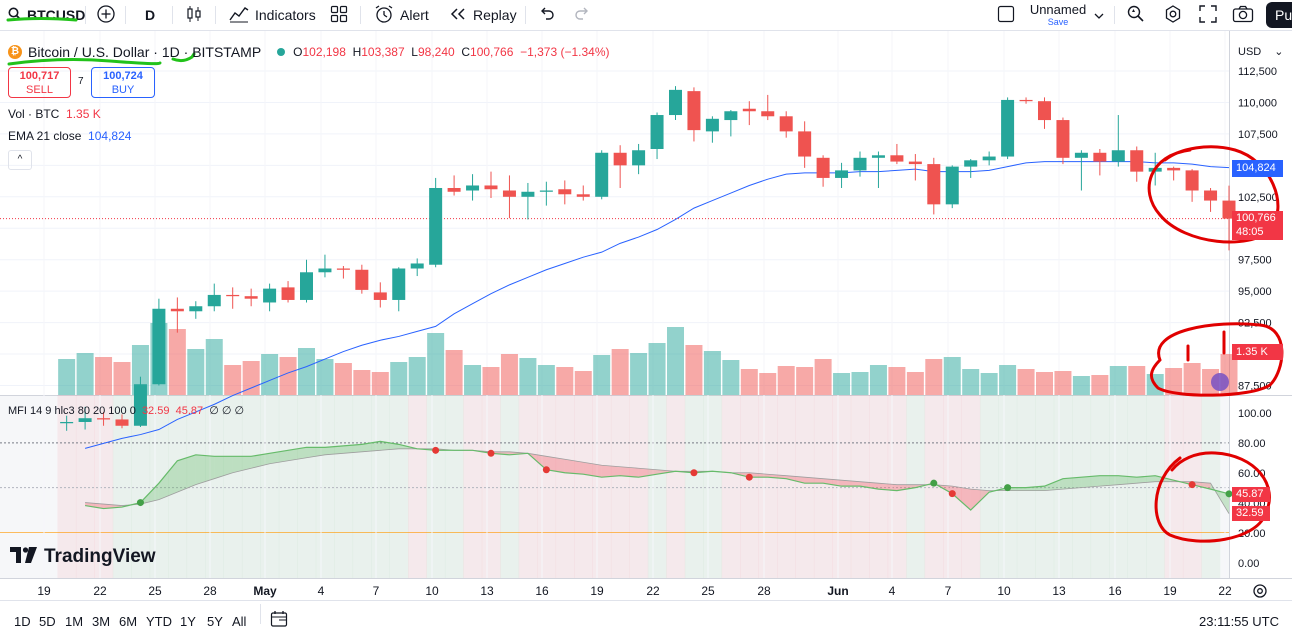 The width and height of the screenshot is (1292, 644). What do you see at coordinates (279, 621) in the screenshot?
I see `date-range-button` at bounding box center [279, 621].